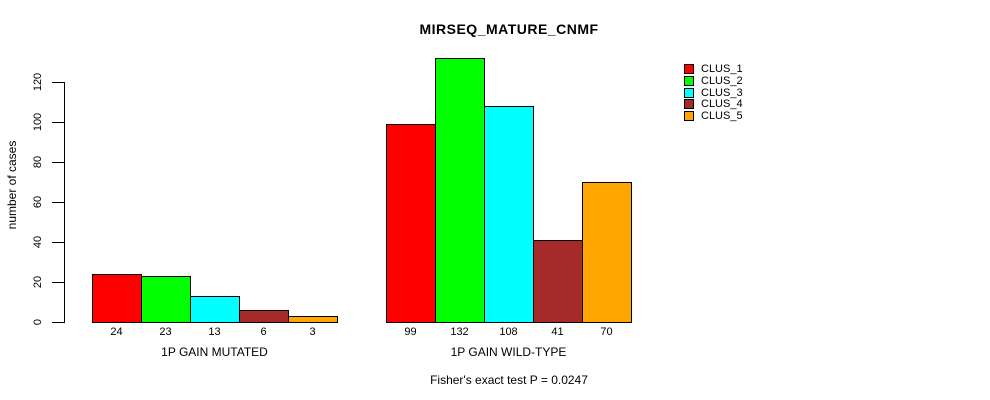 The width and height of the screenshot is (990, 400). I want to click on legend-label-clus_2: CLUS_2, so click(722, 80).